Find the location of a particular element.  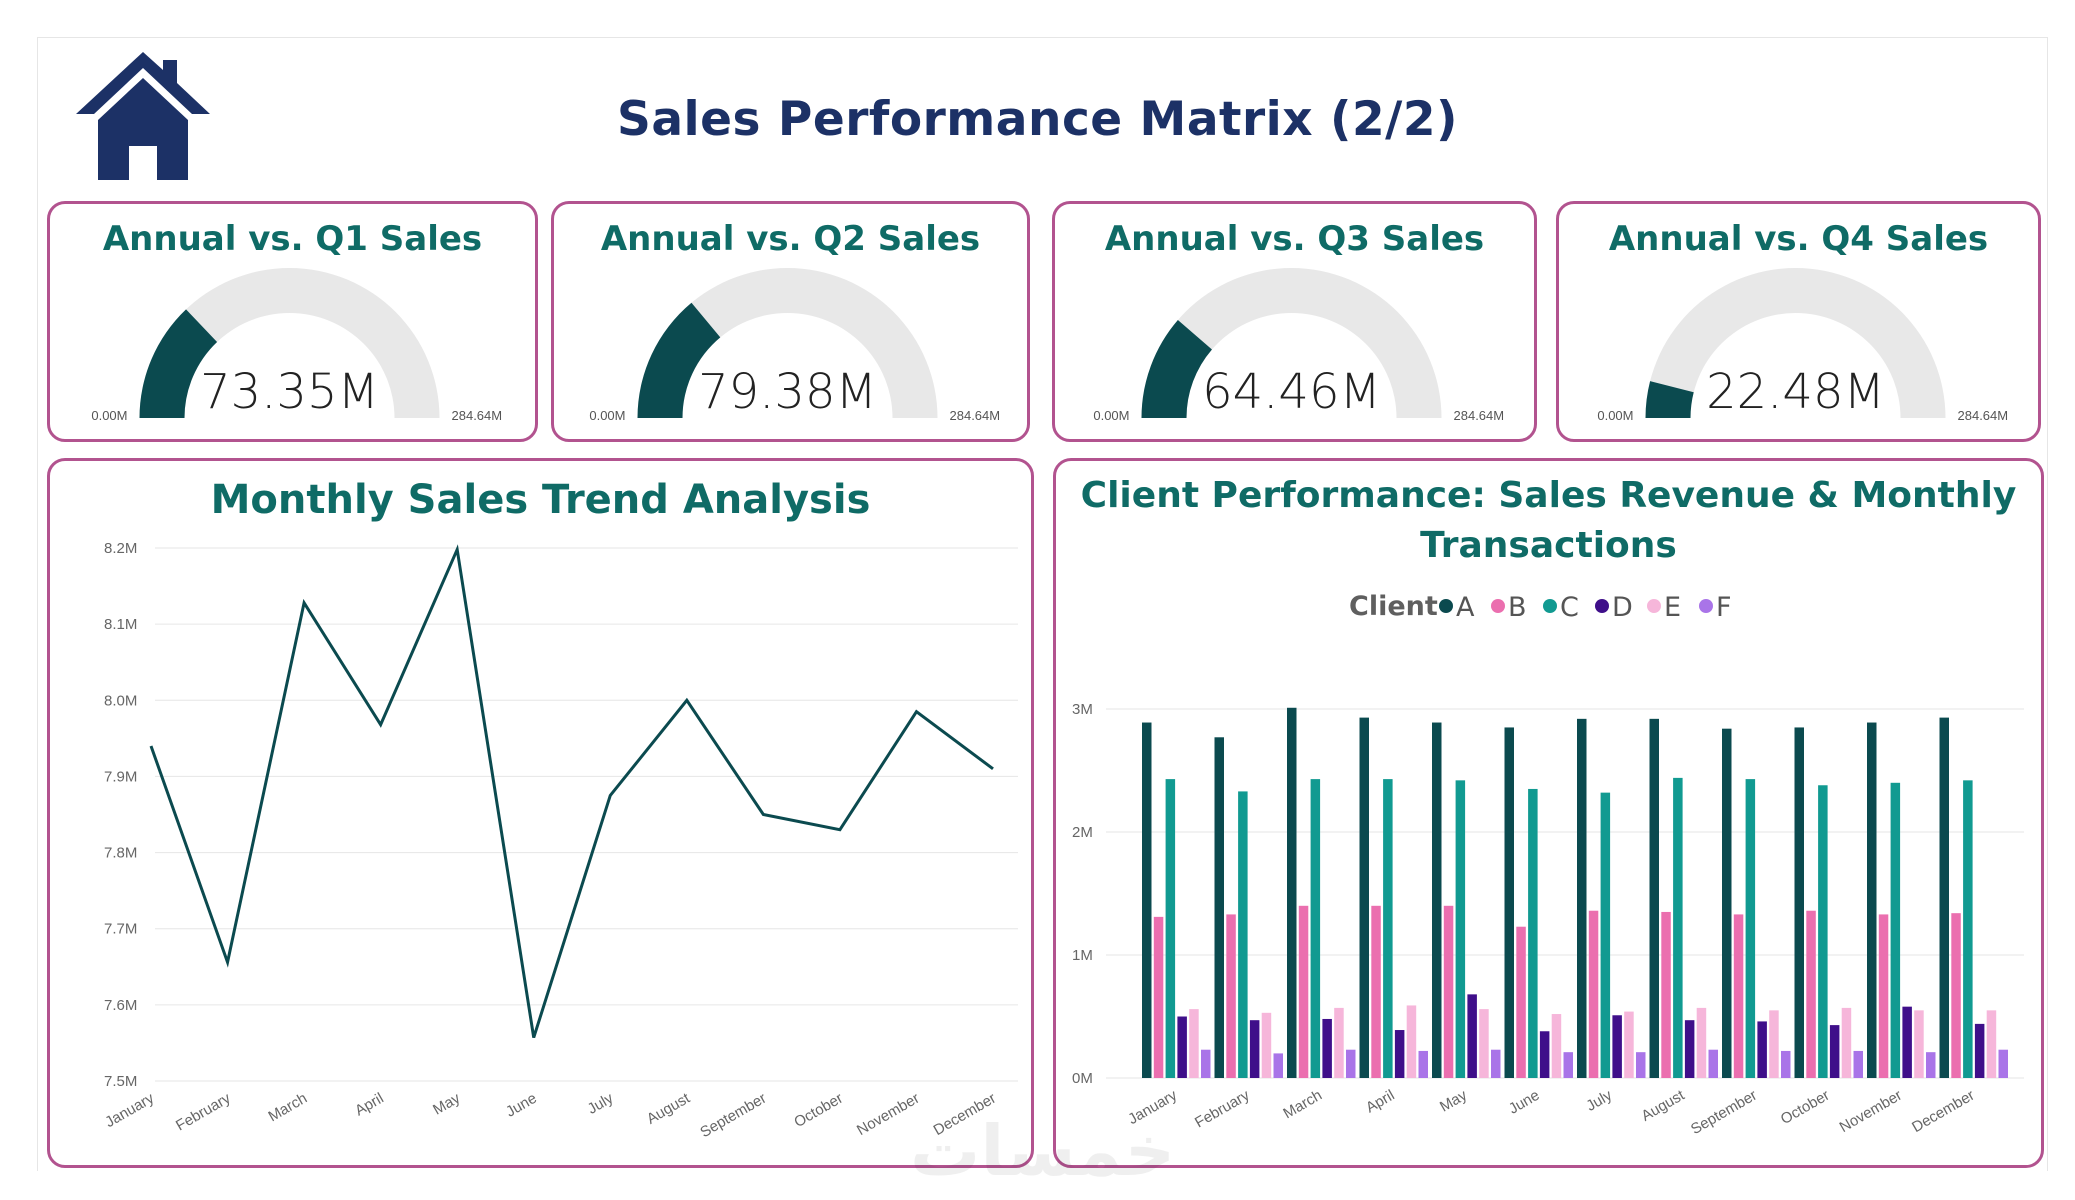

gauge-value: 73.35M is located at coordinates (289, 392).